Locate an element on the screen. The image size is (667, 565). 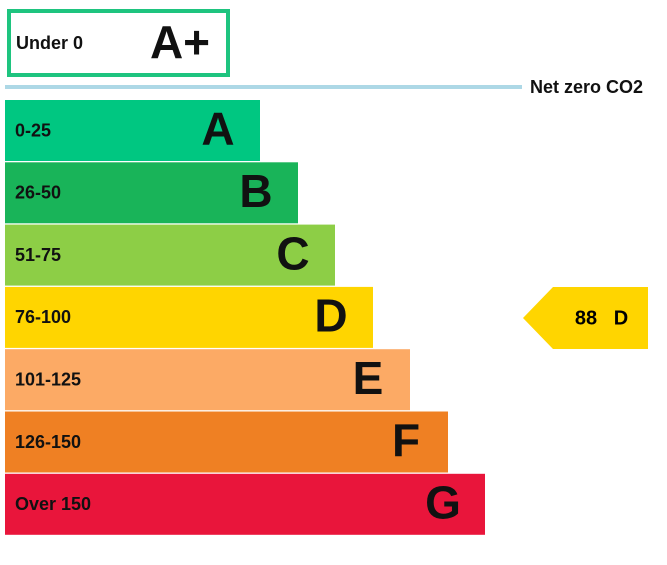
band-letter: E is located at coordinates (368, 378).